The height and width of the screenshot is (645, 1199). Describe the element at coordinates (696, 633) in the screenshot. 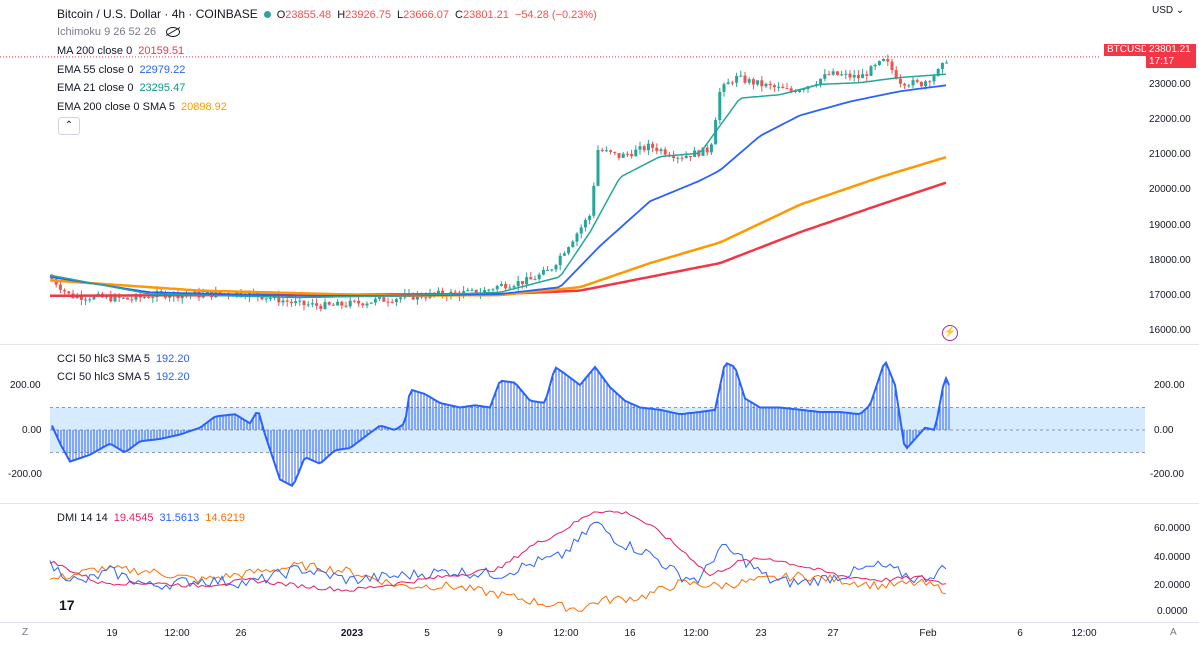

I see `time-tick: 12:00` at that location.